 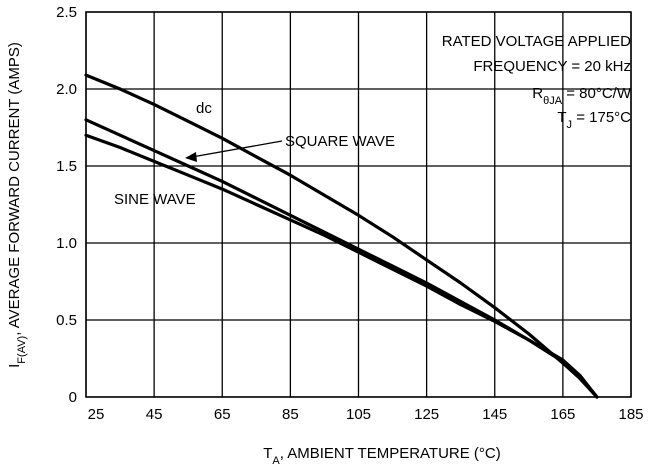 What do you see at coordinates (630, 414) in the screenshot?
I see `x-tick-label: 185` at bounding box center [630, 414].